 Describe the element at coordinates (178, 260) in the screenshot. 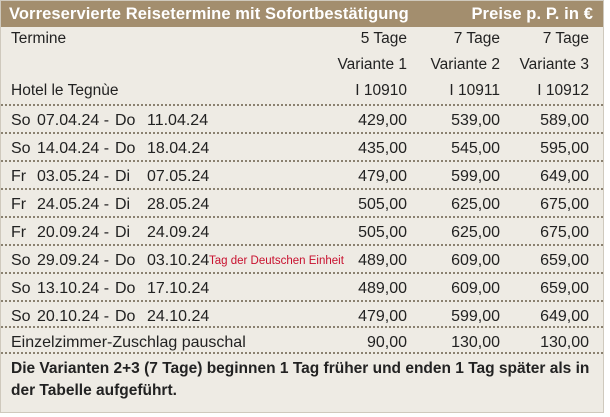

I see `date-to: 03.10.24` at that location.